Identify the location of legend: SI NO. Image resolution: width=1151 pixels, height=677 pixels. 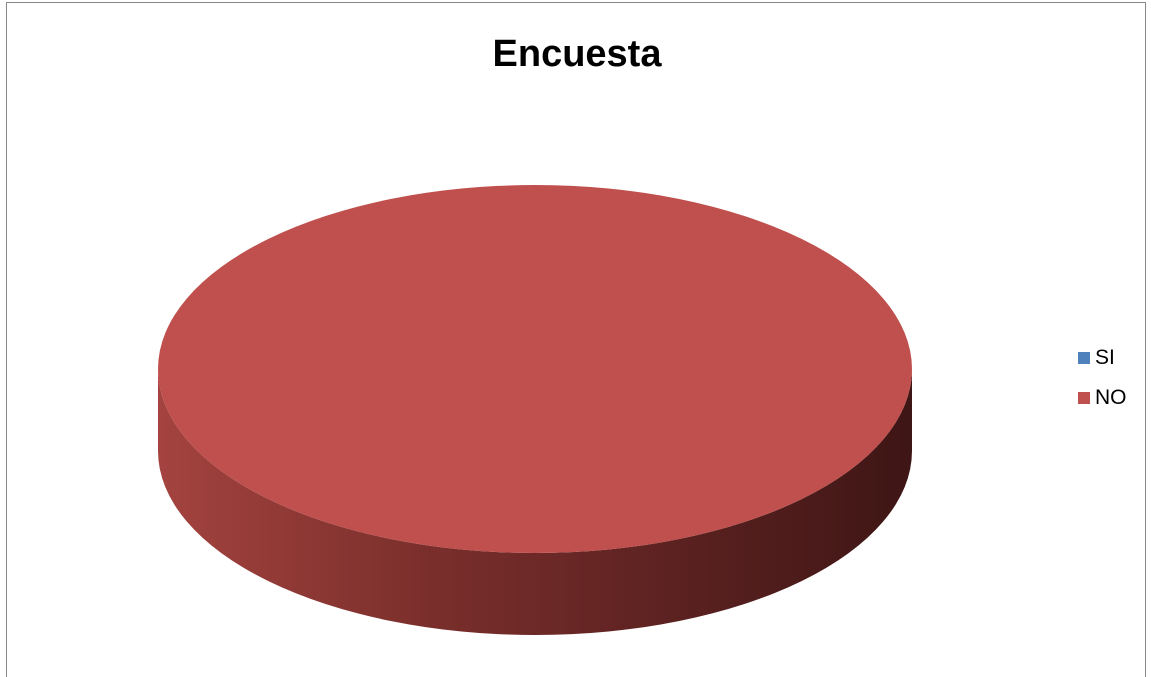
(1102, 386).